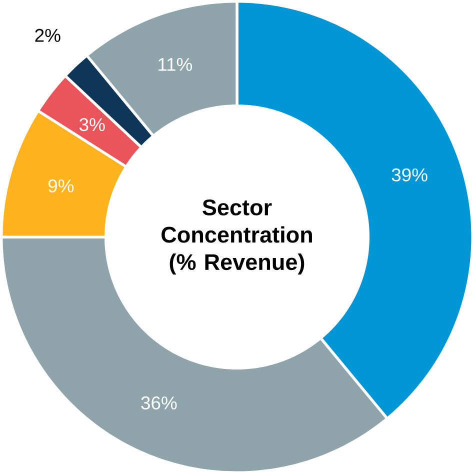 The width and height of the screenshot is (474, 474). Describe the element at coordinates (47, 35) in the screenshot. I see `data-label: 2%` at that location.